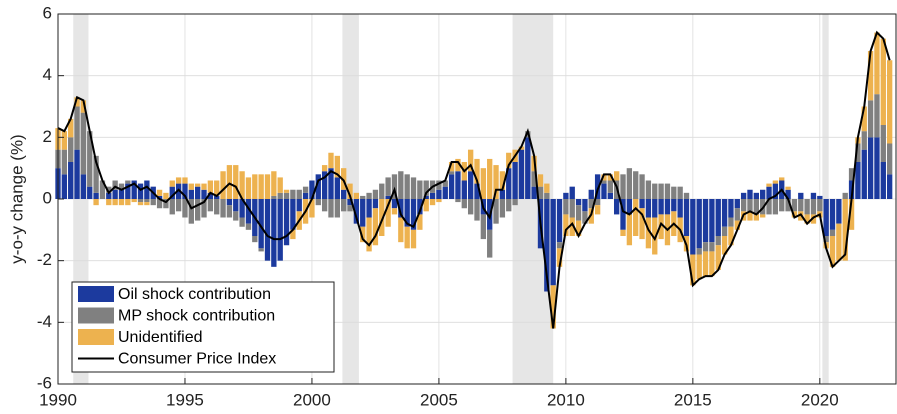 The image size is (897, 414). What do you see at coordinates (58, 399) in the screenshot?
I see `x-tick-label: 1990` at bounding box center [58, 399].